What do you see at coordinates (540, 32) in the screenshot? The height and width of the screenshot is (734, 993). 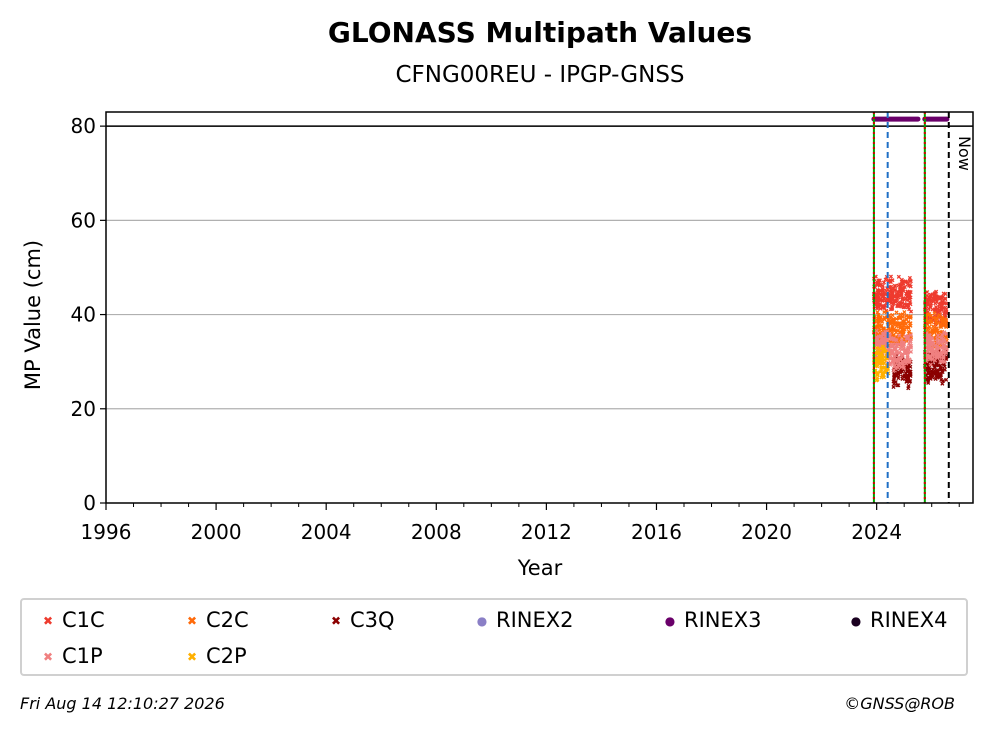 I see `chart-title: GLONASS Multipath Values` at bounding box center [540, 32].